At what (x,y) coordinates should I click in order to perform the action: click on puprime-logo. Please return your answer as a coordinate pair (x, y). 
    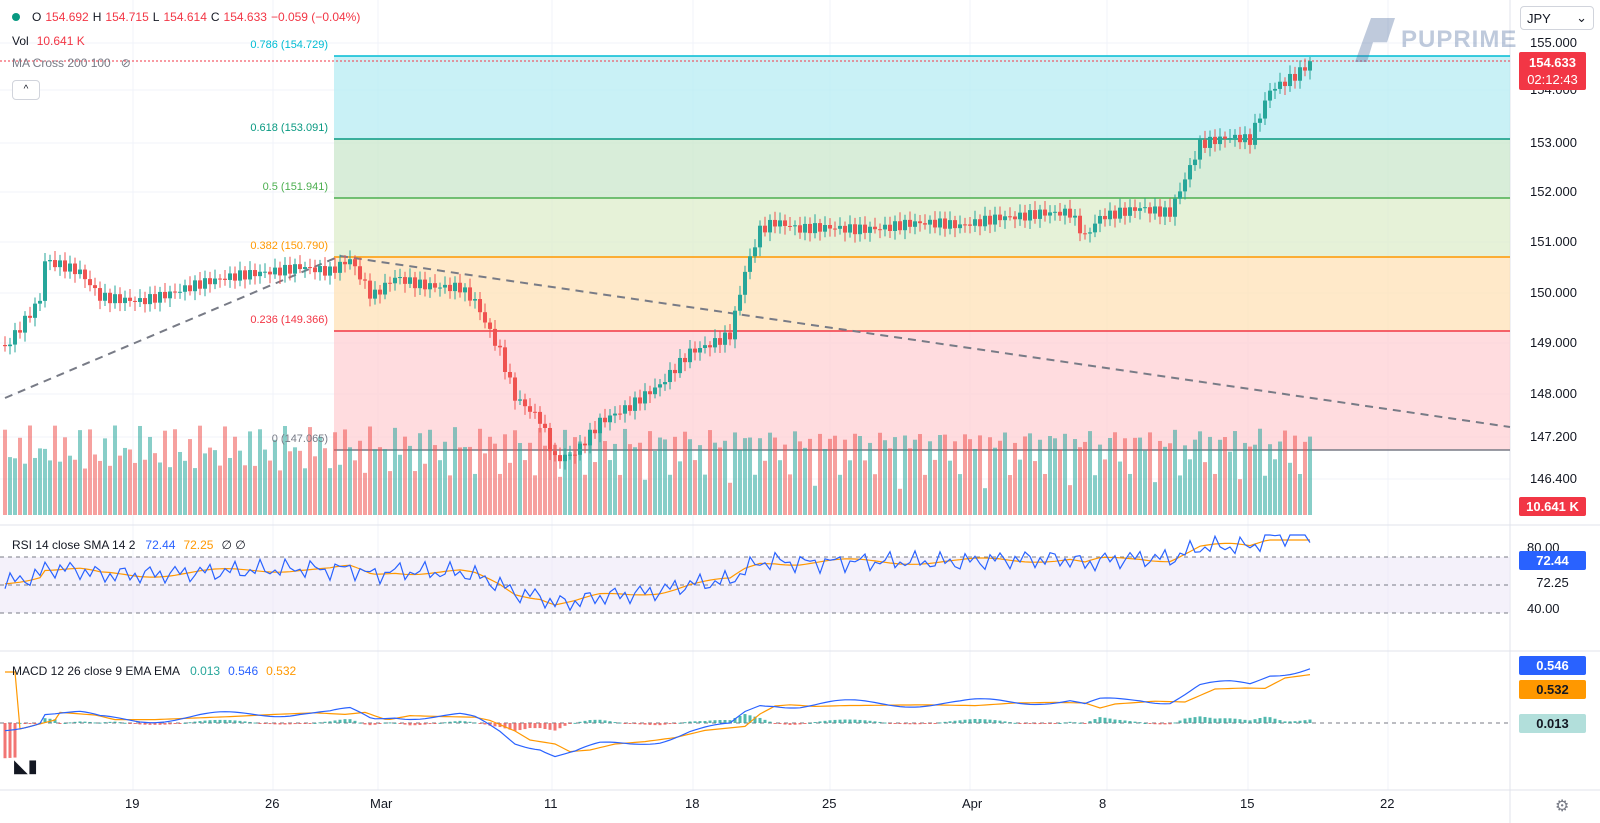
    Looking at the image, I should click on (1375, 40).